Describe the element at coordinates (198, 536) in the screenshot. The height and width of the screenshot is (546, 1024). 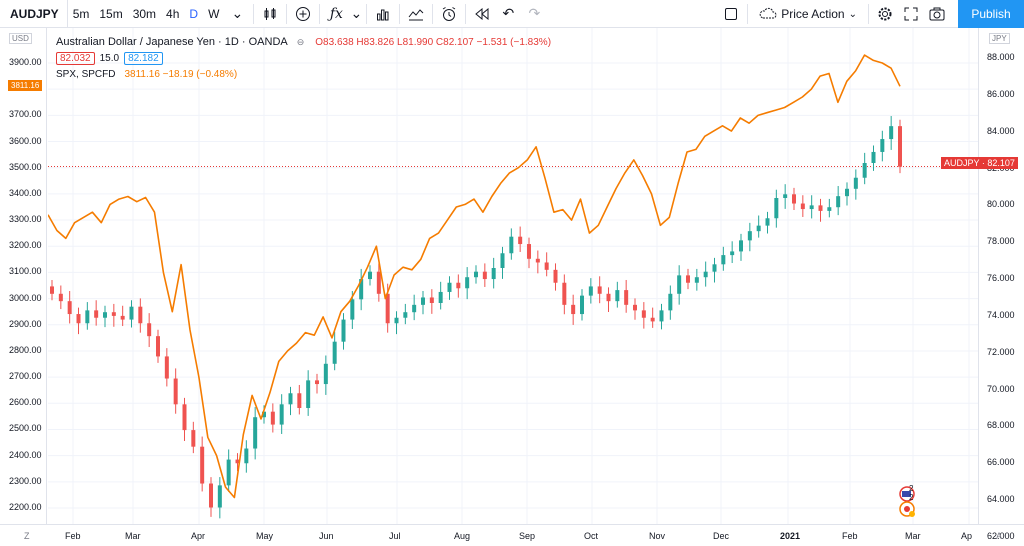
I see `time-axis-label: Apr` at that location.